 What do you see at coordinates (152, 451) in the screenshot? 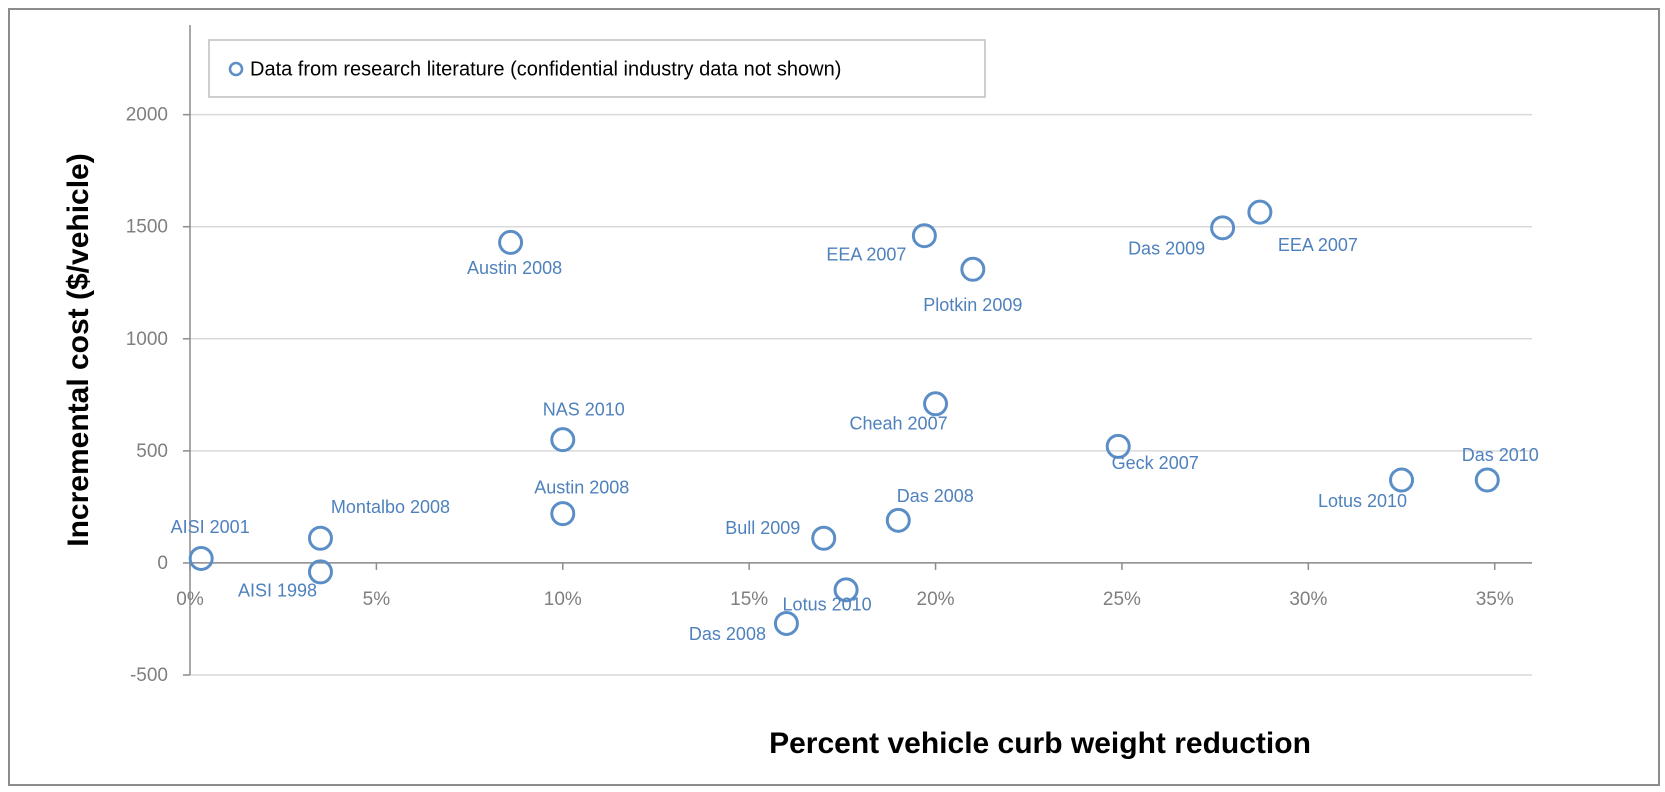
I see `y-tick-label: 500` at bounding box center [152, 451].